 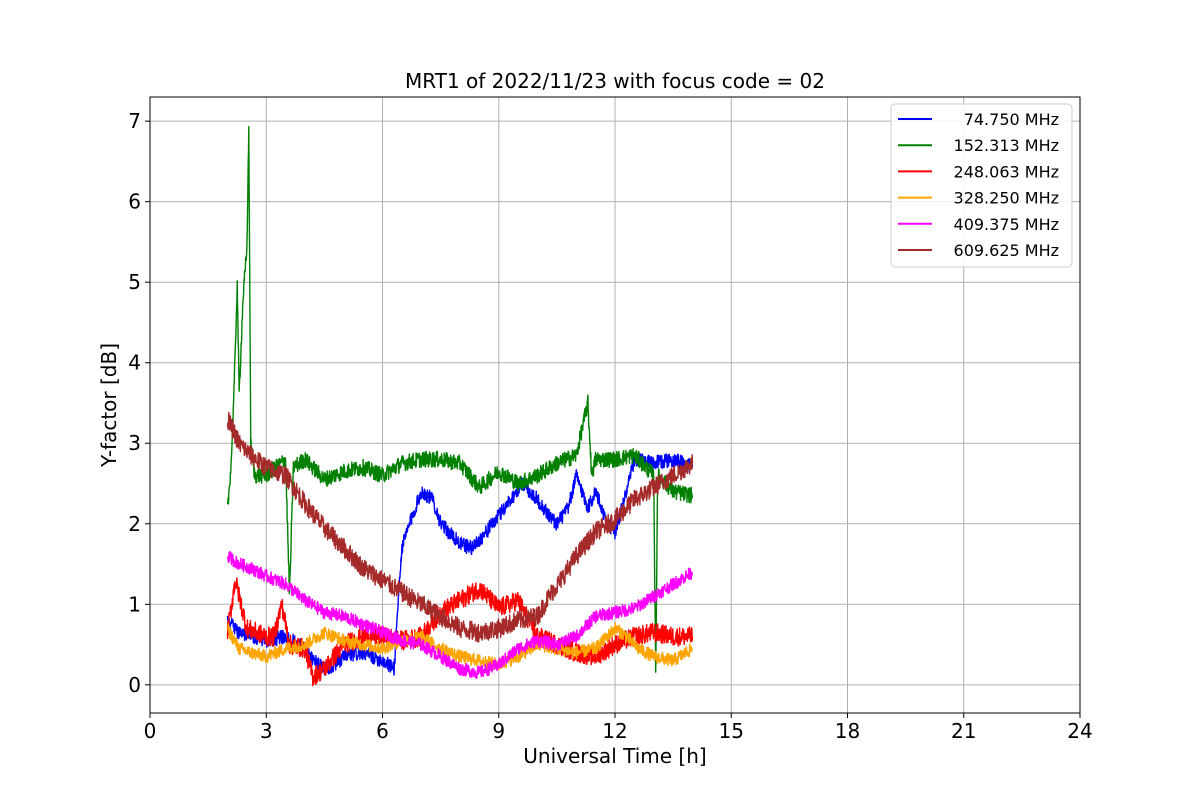 What do you see at coordinates (382, 731) in the screenshot?
I see `x-tick-label: 6` at bounding box center [382, 731].